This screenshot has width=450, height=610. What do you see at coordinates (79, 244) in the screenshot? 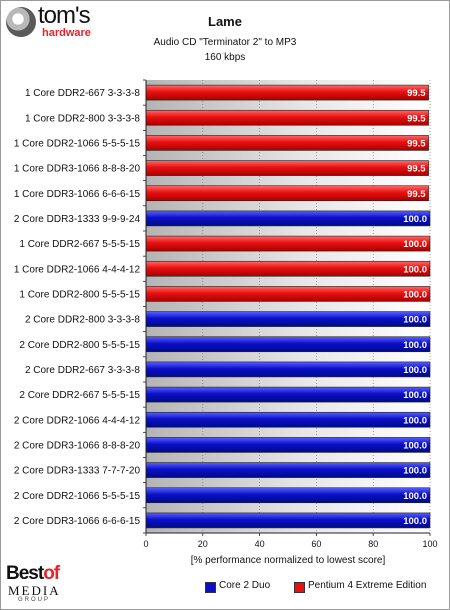
I see `category-label-6: 1 Core DDR2-667 5-5-5-15` at bounding box center [79, 244].